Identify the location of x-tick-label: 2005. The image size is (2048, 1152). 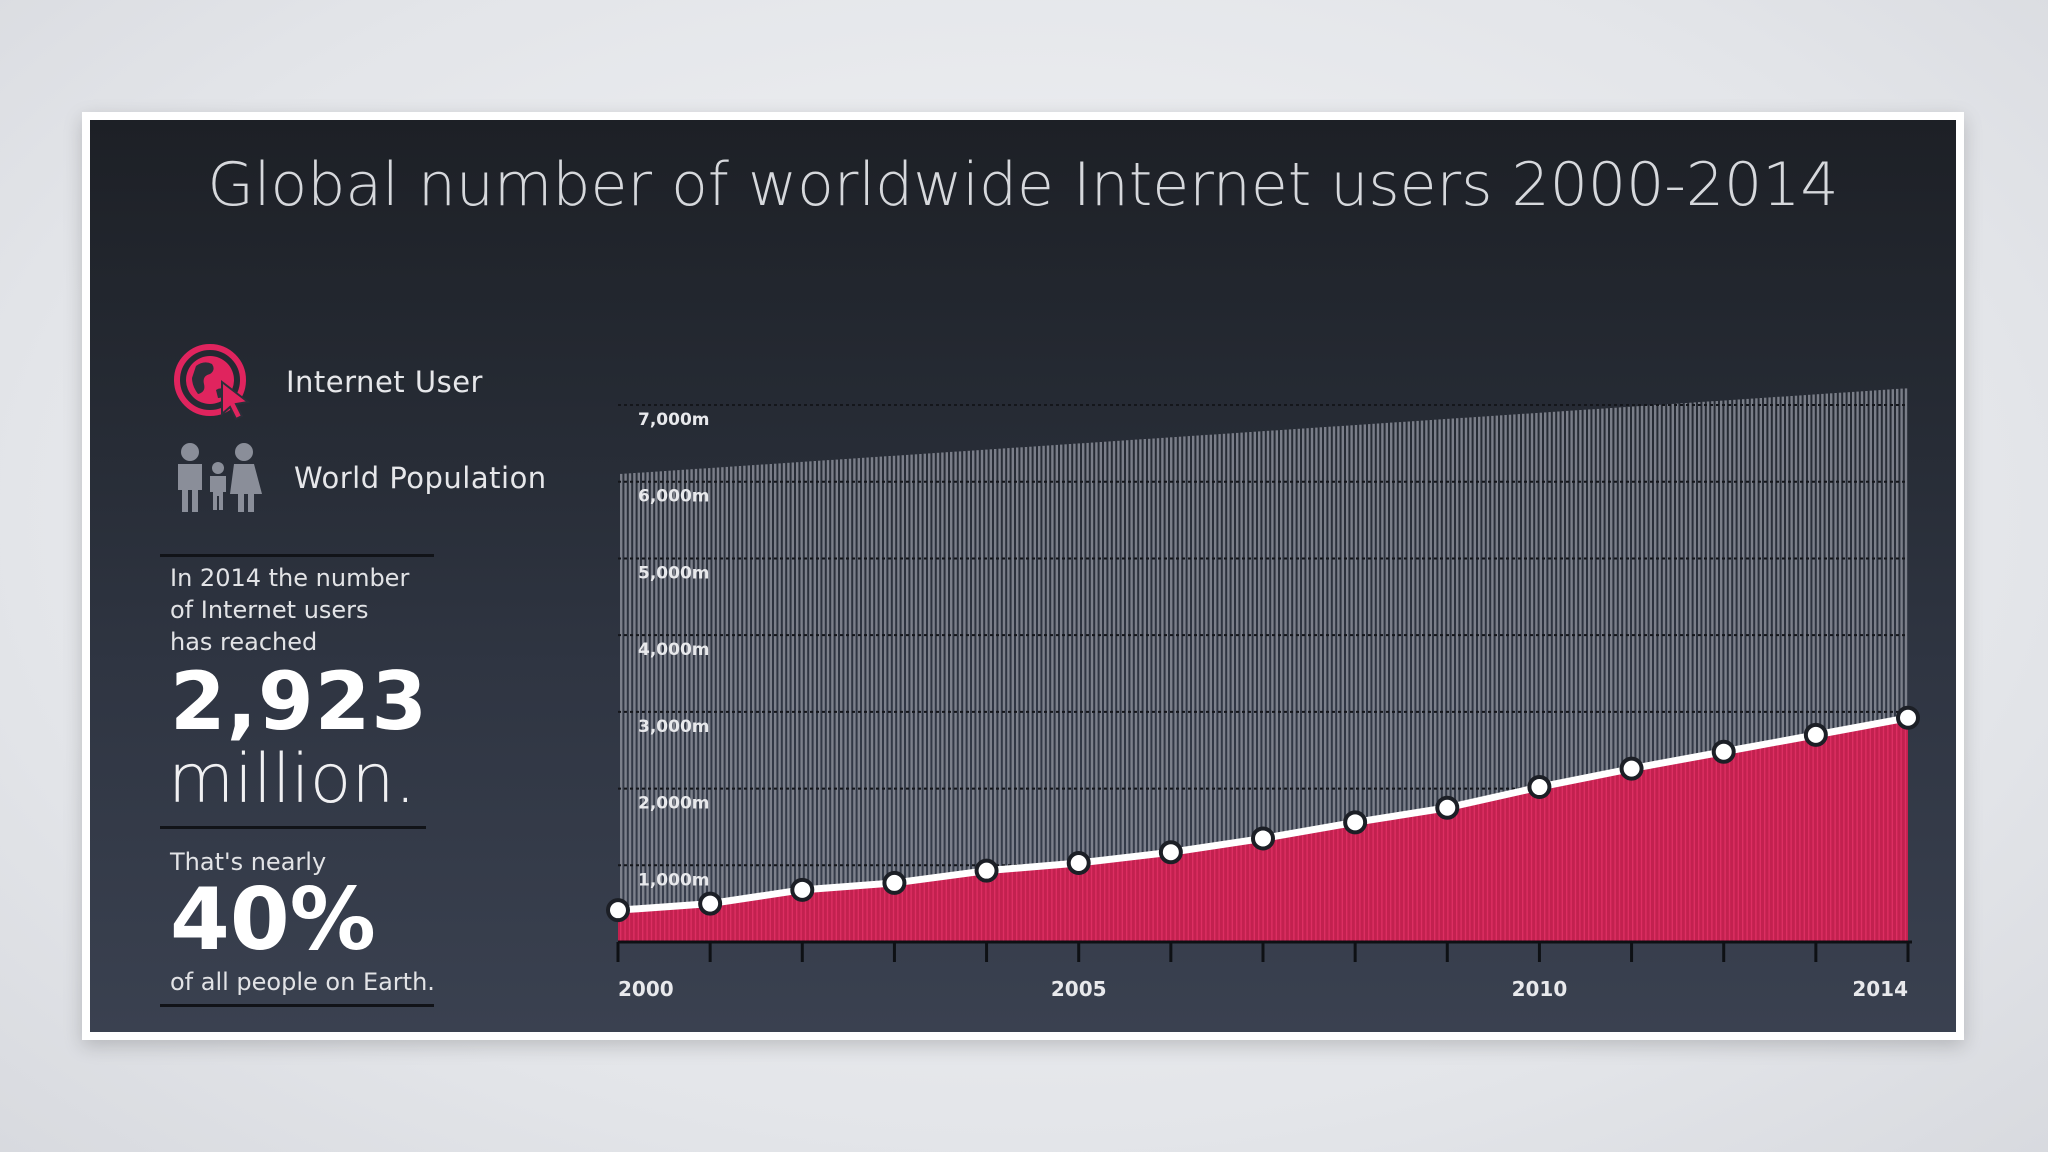
(1079, 989).